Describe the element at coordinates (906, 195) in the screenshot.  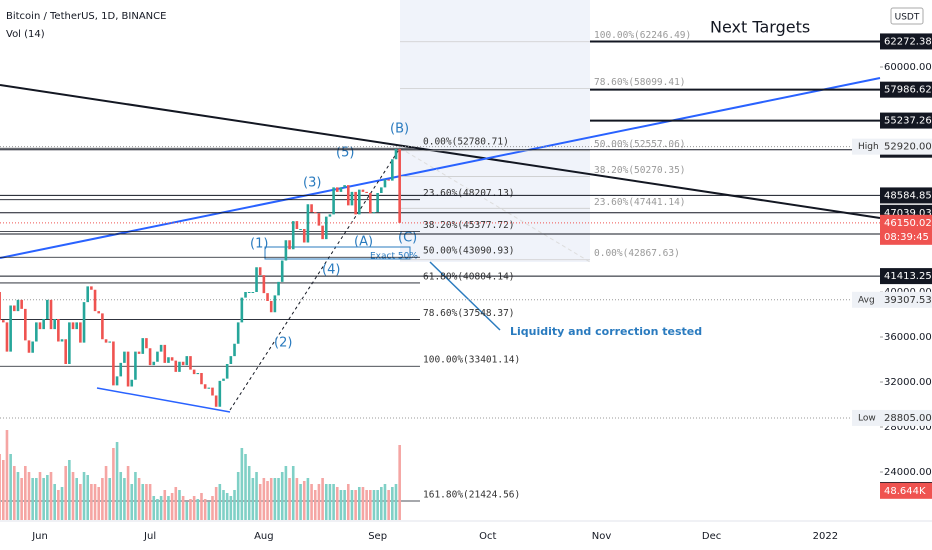
I see `level-label-bg` at that location.